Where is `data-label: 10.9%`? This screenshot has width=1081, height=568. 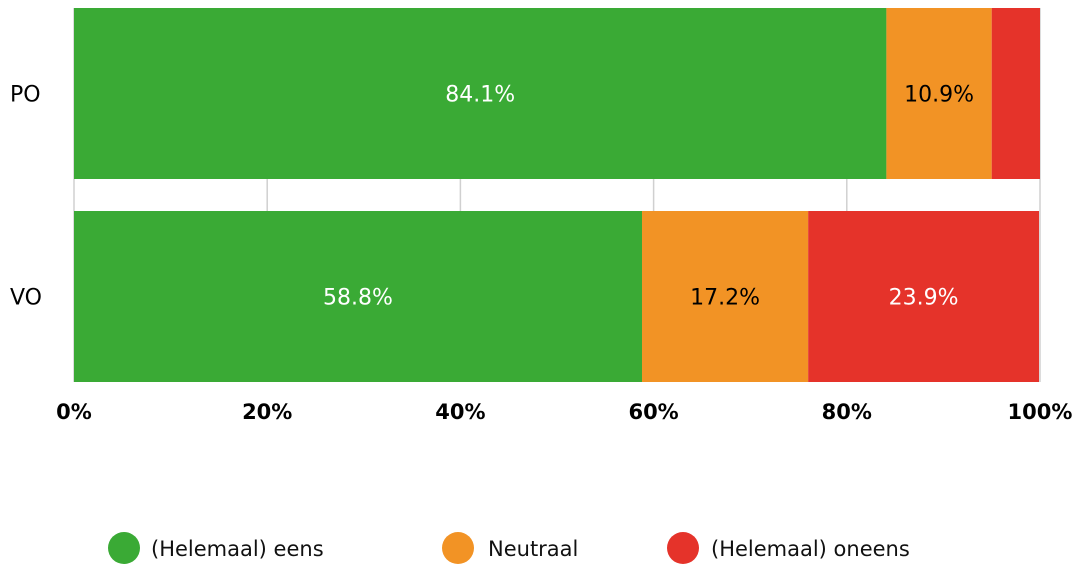 data-label: 10.9% is located at coordinates (939, 95).